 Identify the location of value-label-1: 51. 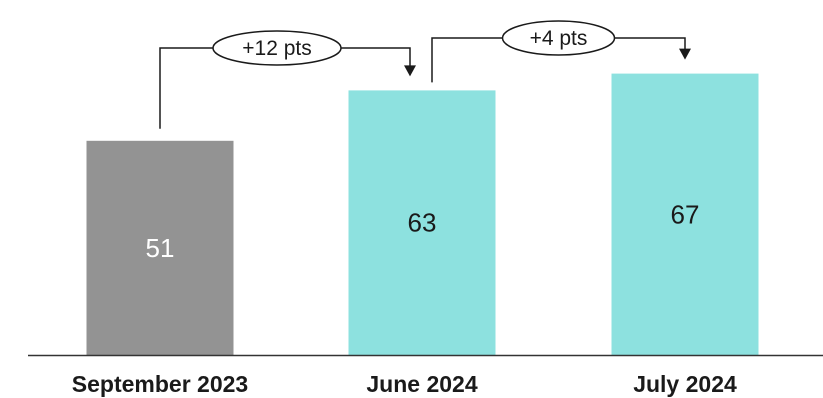
(160, 248).